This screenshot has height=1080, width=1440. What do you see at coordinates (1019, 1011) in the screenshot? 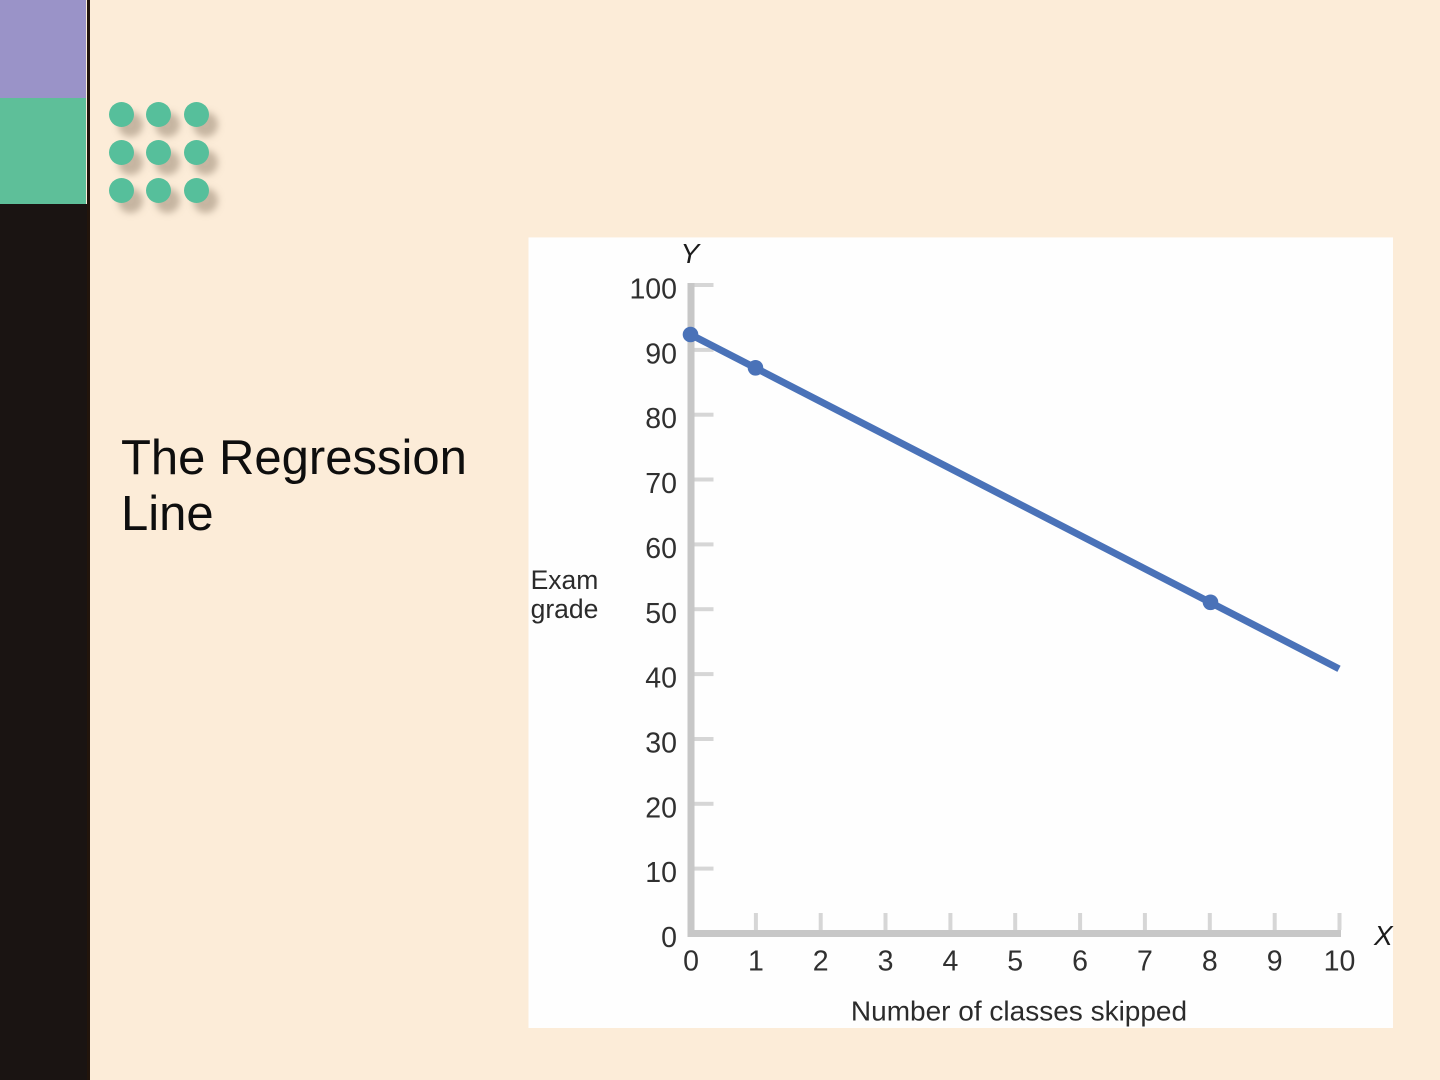
I see `svg-text: Number of classes skipped` at bounding box center [1019, 1011].